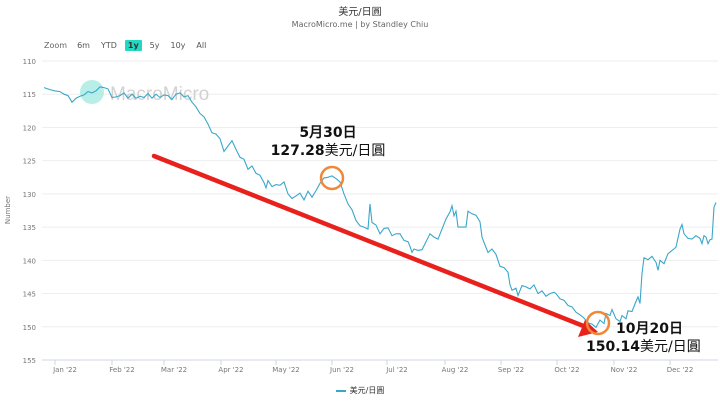  I want to click on range-selector: Zoom 6m YTD 1y 5y 10y All, so click(129, 45).